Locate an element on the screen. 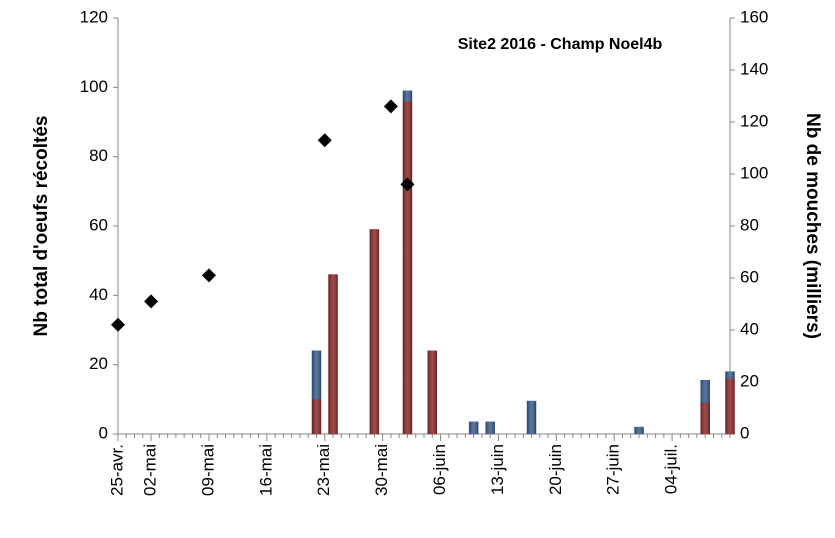 This screenshot has width=835, height=538. x-tick-label: 16-mai is located at coordinates (265, 470).